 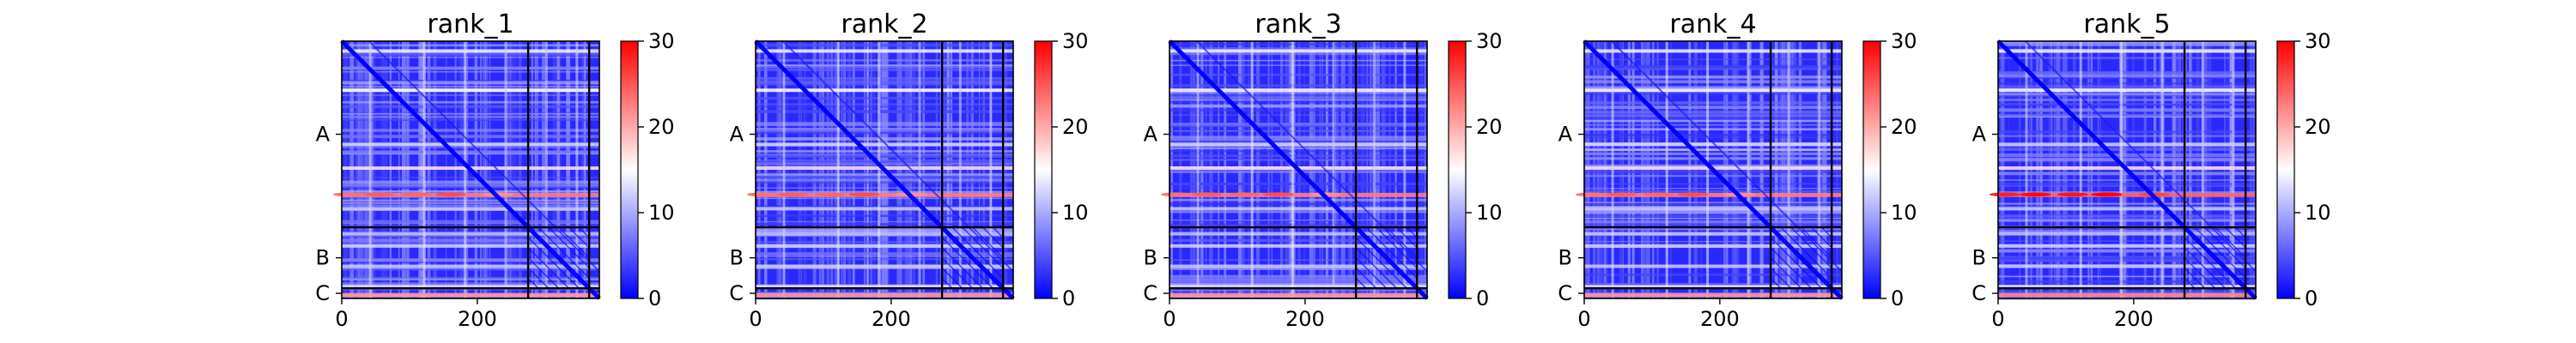 What do you see at coordinates (662, 127) in the screenshot?
I see `colorbar-tick-label: 20` at bounding box center [662, 127].